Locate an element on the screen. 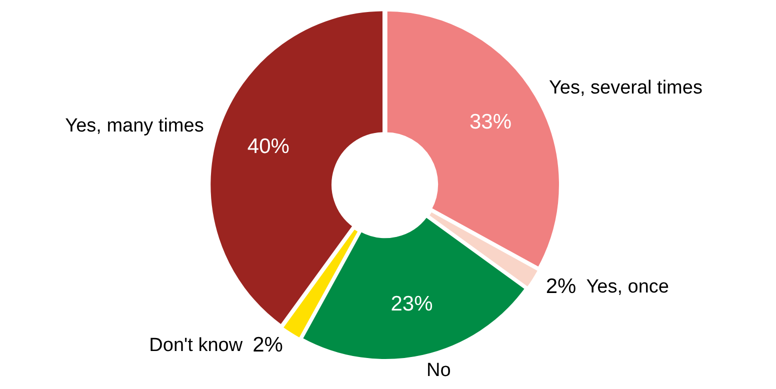 The width and height of the screenshot is (776, 389). slice-label: Yes, several times is located at coordinates (625, 87).